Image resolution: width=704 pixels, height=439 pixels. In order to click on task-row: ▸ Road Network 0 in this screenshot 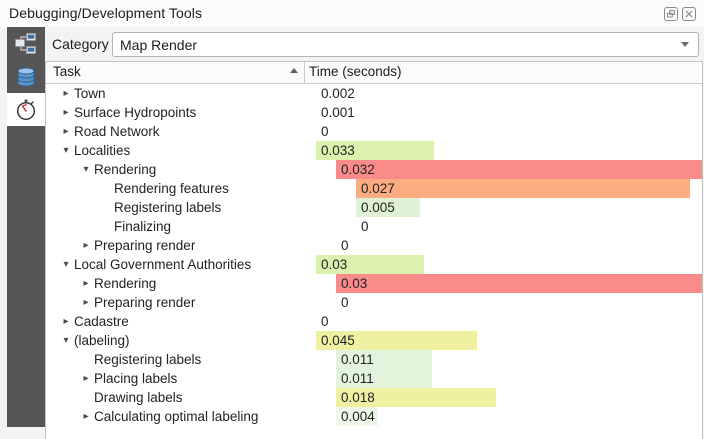, I will do `click(374, 131)`.